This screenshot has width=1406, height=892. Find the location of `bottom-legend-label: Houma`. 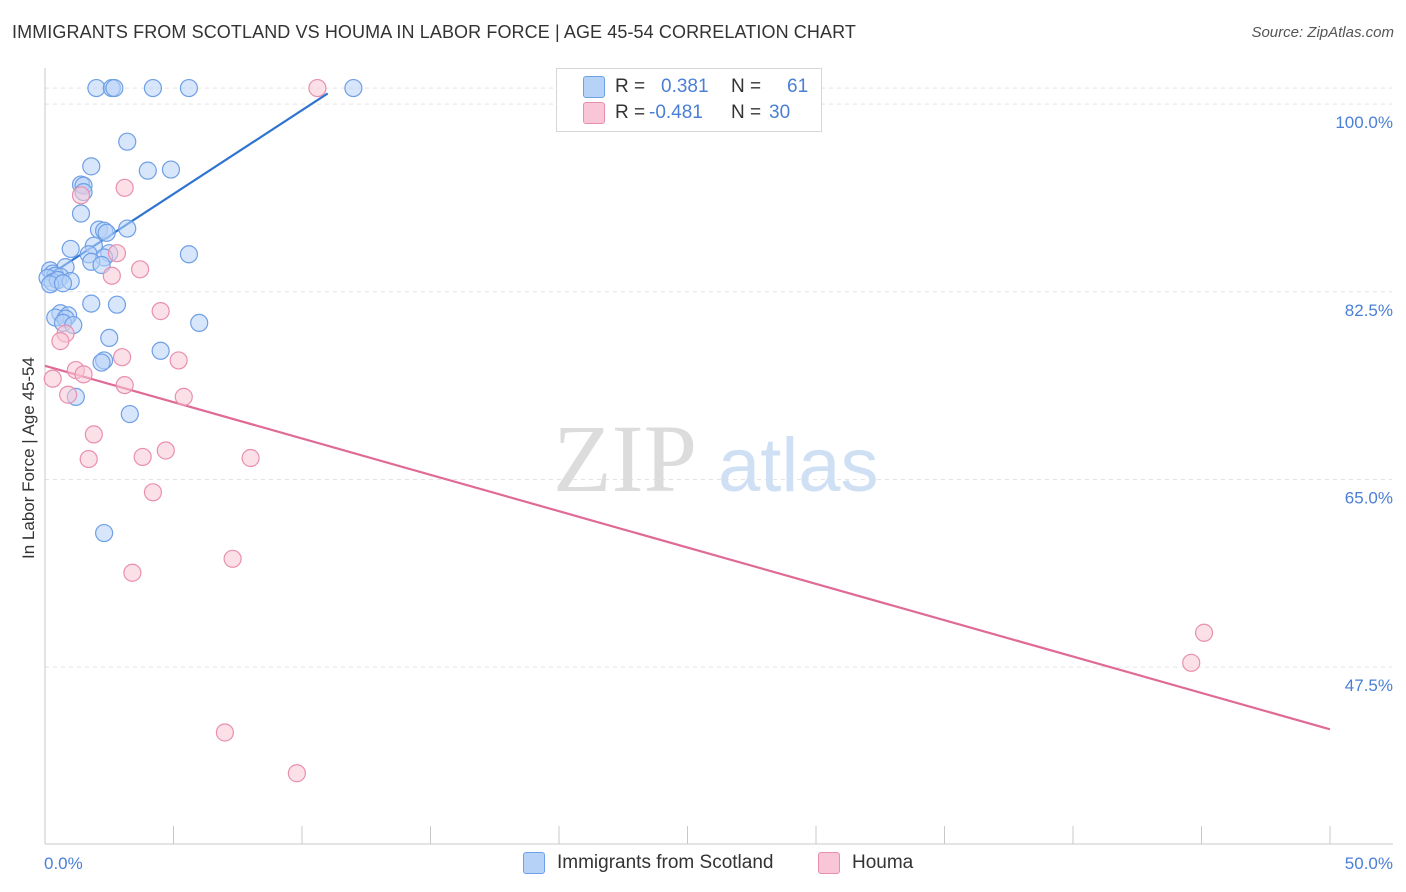

bottom-legend-label: Houma is located at coordinates (883, 862).